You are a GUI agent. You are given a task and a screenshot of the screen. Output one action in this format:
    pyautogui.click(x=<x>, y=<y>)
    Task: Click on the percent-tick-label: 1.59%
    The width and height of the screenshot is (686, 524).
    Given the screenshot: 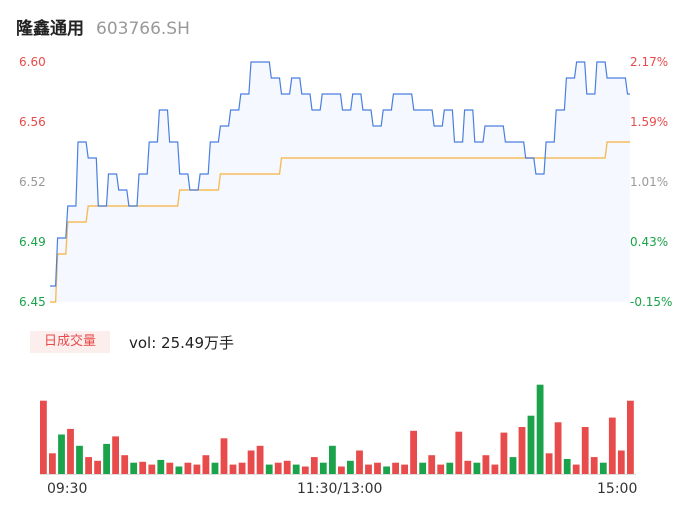 What is the action you would take?
    pyautogui.click(x=649, y=122)
    